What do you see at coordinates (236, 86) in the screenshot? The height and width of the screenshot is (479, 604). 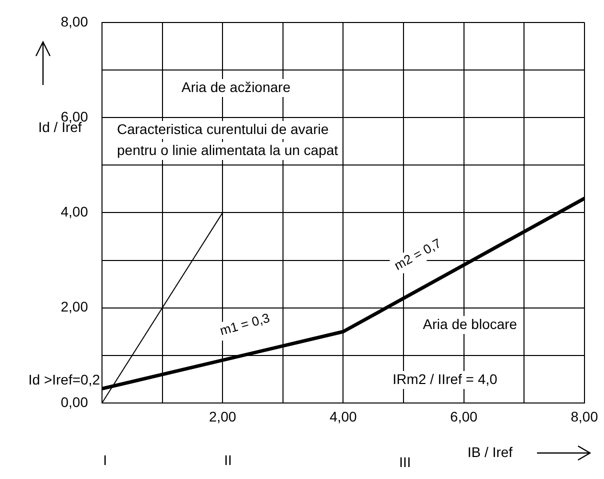 I see `annotation: Aria de acžionare` at bounding box center [236, 86].